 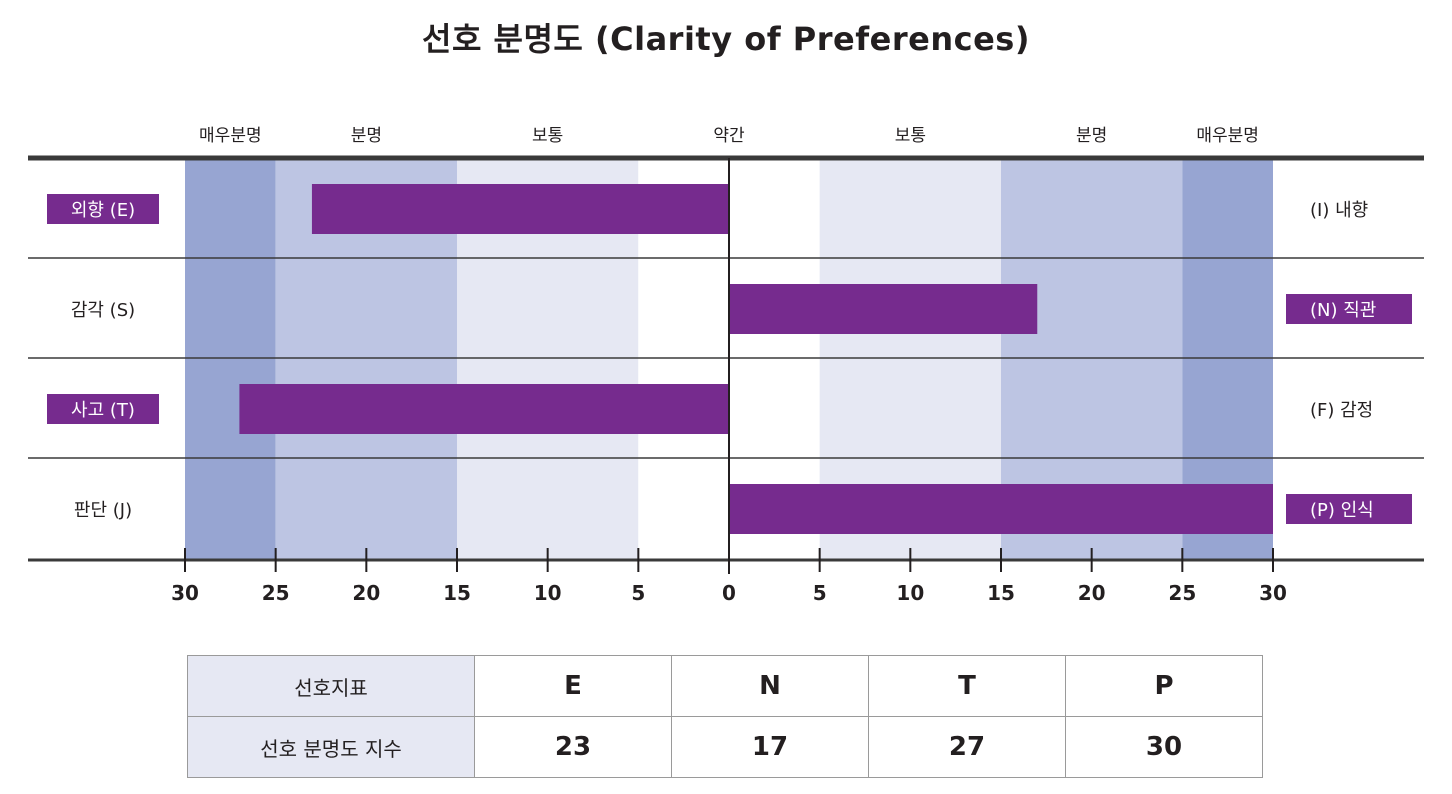 What do you see at coordinates (726, 39) in the screenshot?
I see `chart-title: 선호 분명도 (Clarity of Preferences)` at bounding box center [726, 39].